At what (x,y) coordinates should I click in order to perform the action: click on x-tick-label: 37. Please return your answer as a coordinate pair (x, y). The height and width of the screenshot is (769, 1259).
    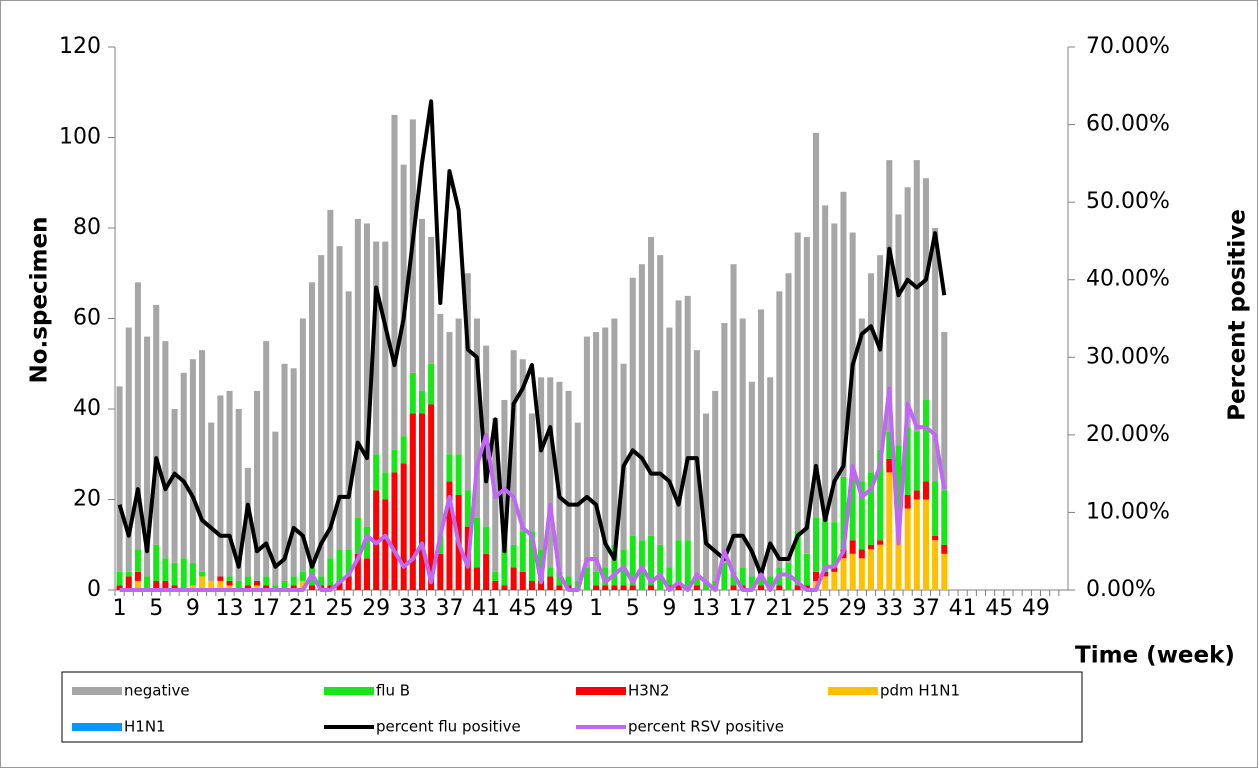
    Looking at the image, I should click on (926, 608).